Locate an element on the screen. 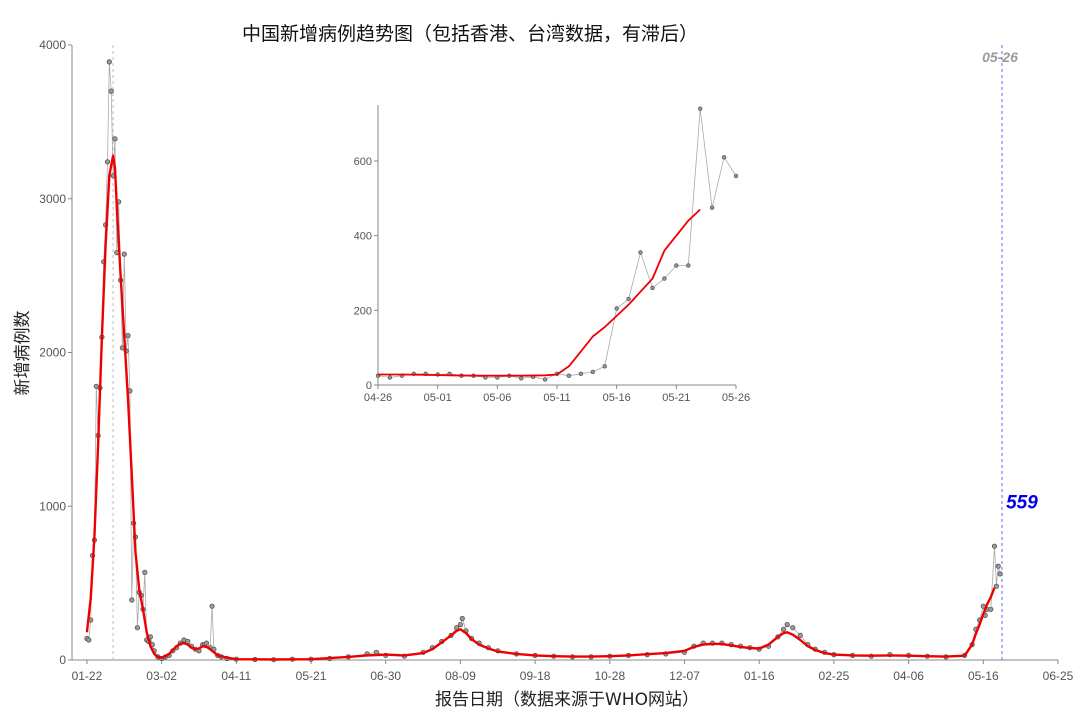 The height and width of the screenshot is (720, 1080). smoothed-trend-line is located at coordinates (539, 292).